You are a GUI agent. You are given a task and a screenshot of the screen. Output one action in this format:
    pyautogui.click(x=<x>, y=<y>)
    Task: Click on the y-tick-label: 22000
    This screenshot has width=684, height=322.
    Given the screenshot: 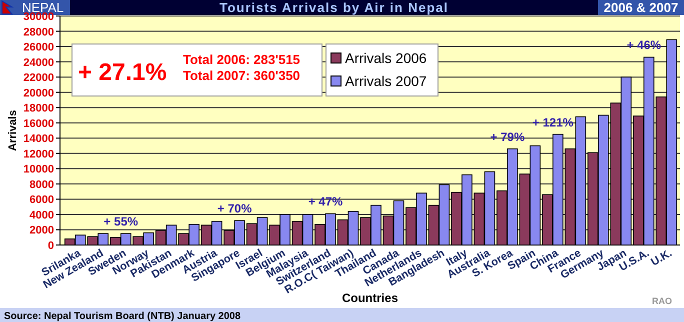 What is the action you would take?
    pyautogui.click(x=38, y=78)
    